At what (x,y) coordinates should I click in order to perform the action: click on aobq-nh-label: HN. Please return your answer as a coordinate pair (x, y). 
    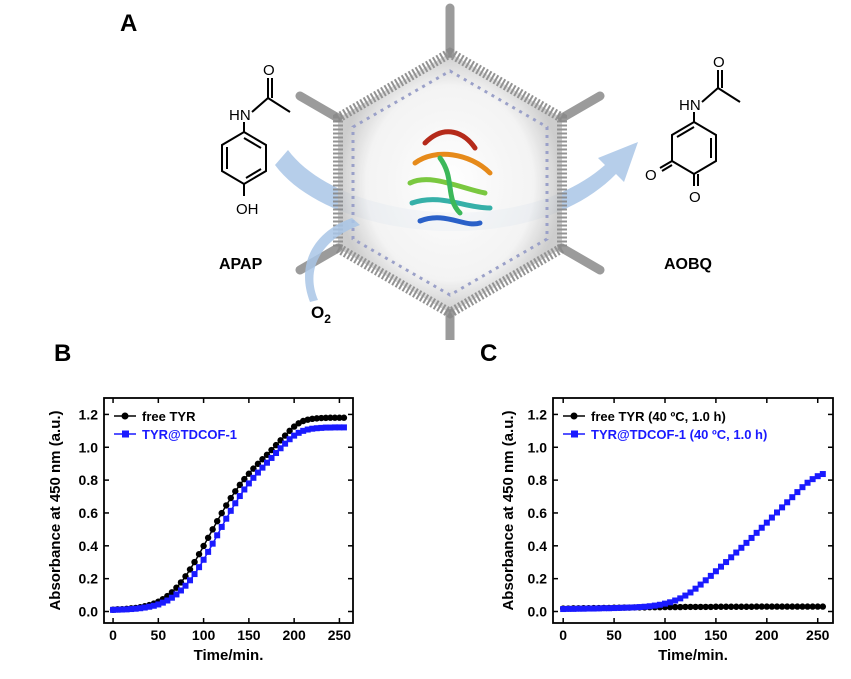
    Looking at the image, I should click on (690, 105).